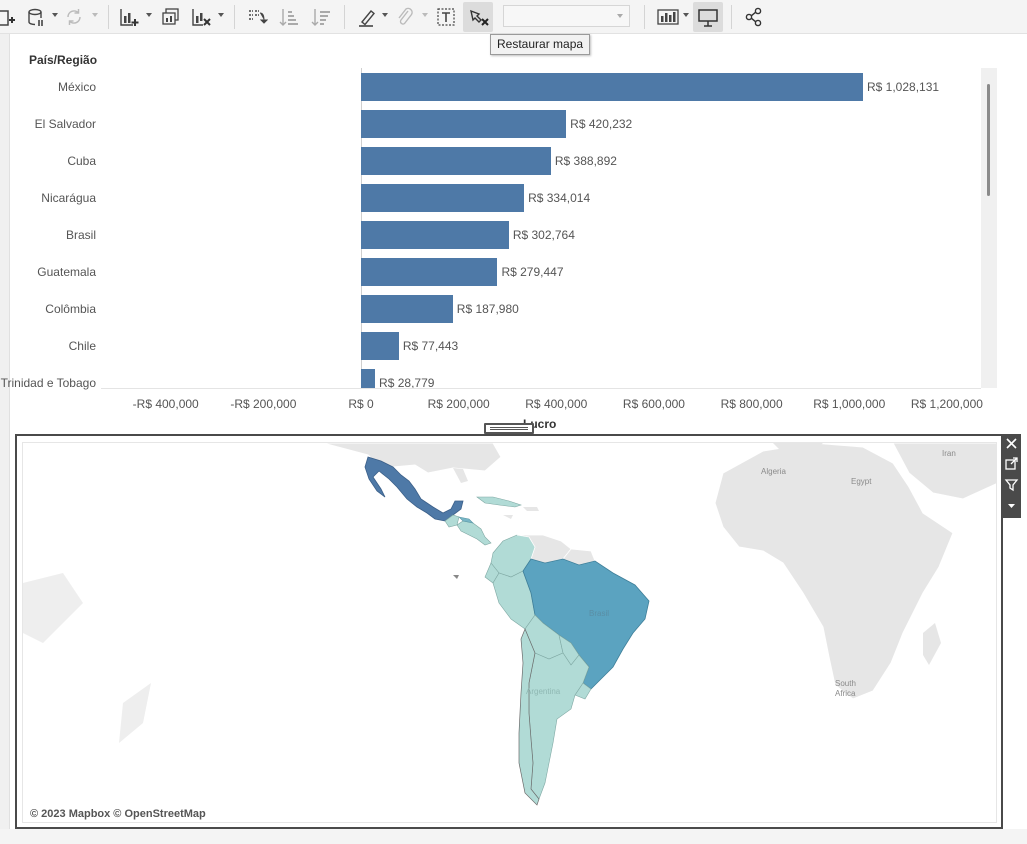 The height and width of the screenshot is (844, 1027). I want to click on filter-icon, so click(1011, 484).